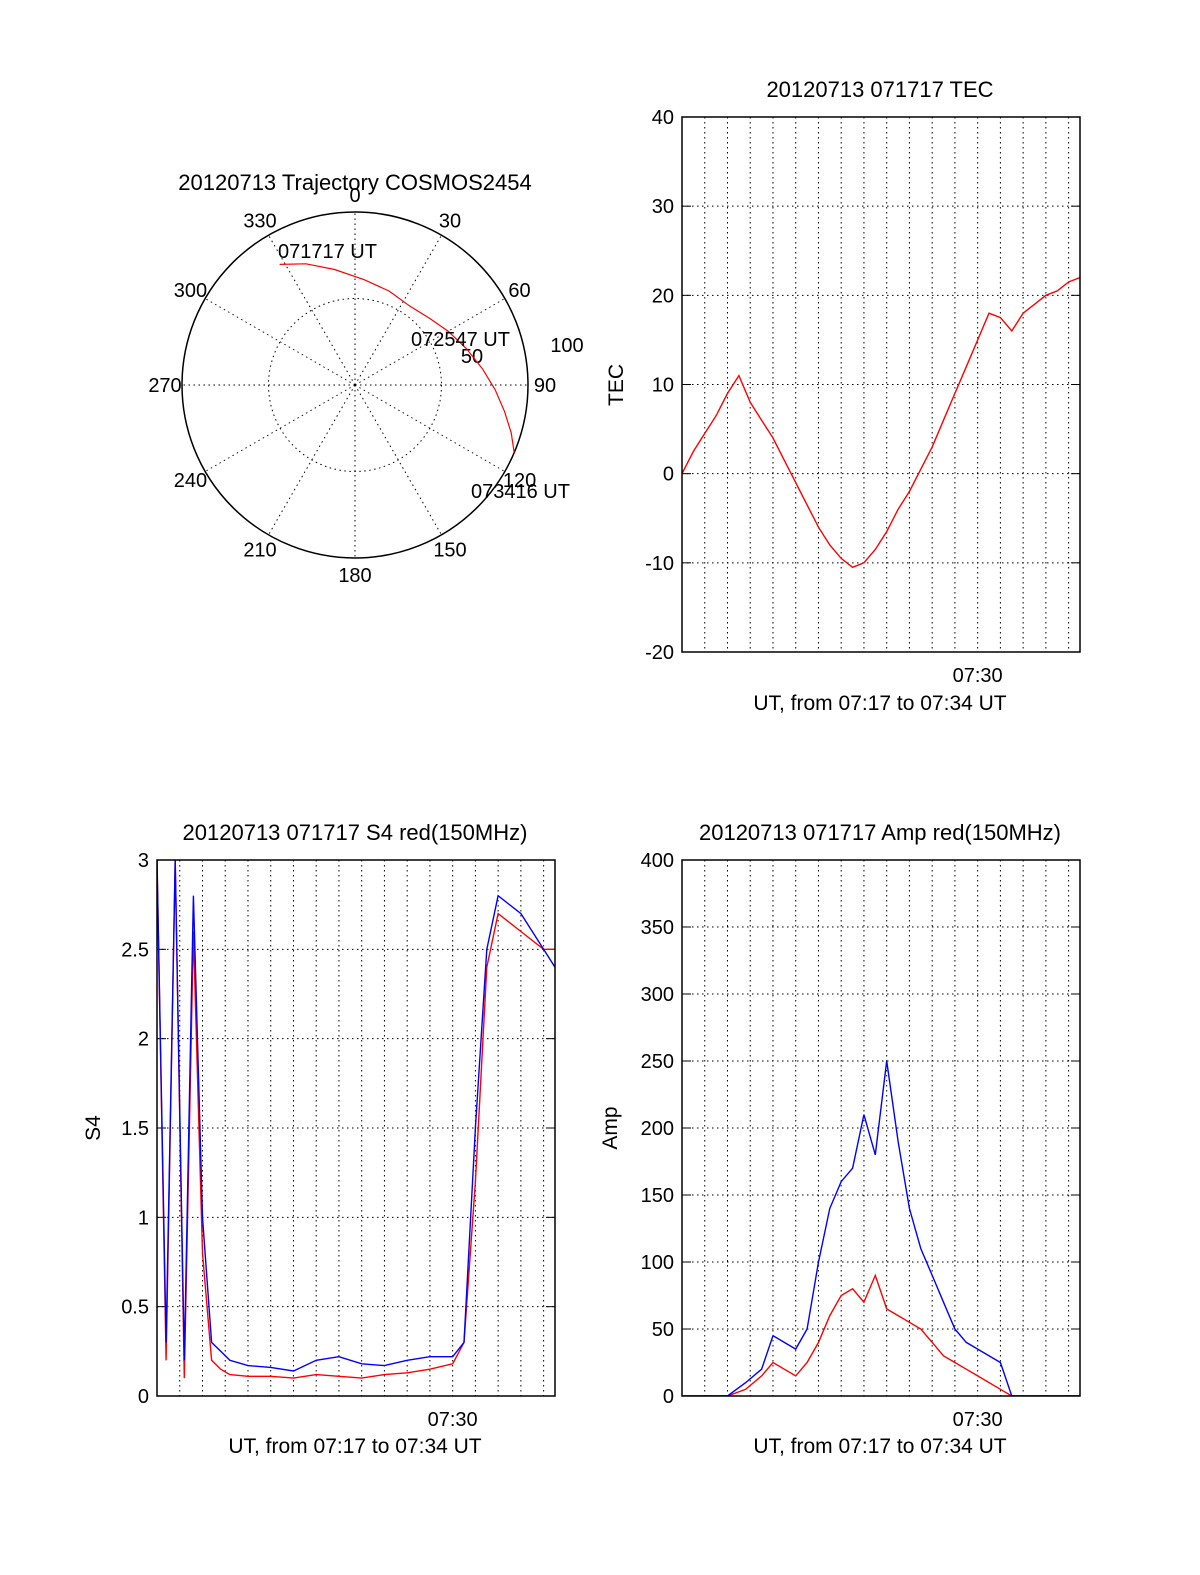 Image resolution: width=1200 pixels, height=1575 pixels. I want to click on trajectory-track, so click(397, 358).